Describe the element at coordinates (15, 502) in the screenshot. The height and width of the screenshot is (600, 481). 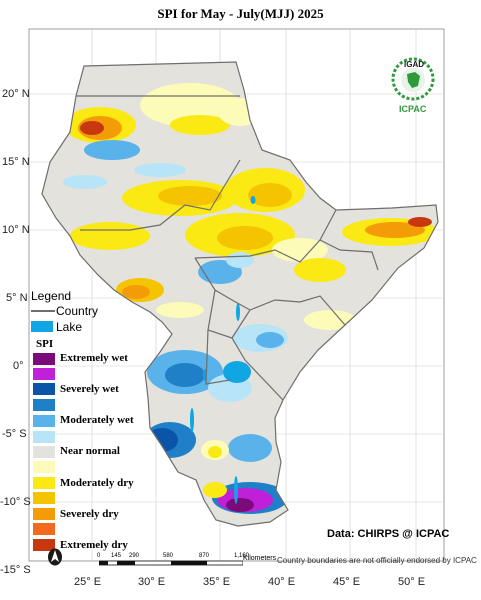
I see `lat-label-10s: -10° S` at that location.